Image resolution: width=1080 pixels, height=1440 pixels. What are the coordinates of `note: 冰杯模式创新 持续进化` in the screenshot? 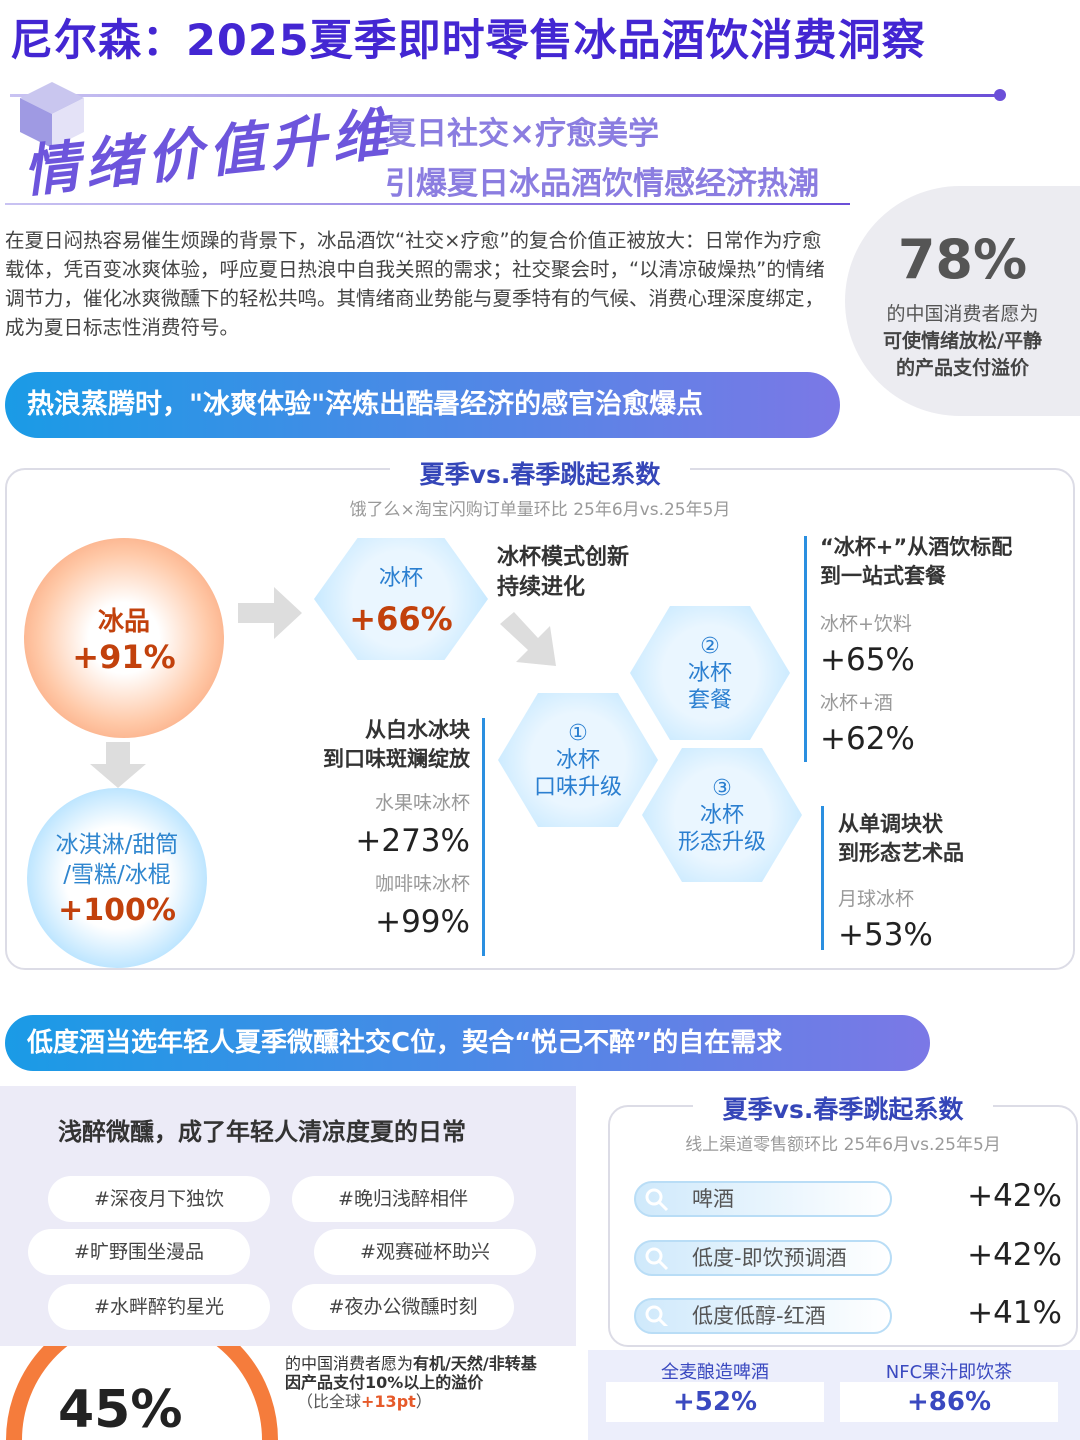 It's located at (563, 573).